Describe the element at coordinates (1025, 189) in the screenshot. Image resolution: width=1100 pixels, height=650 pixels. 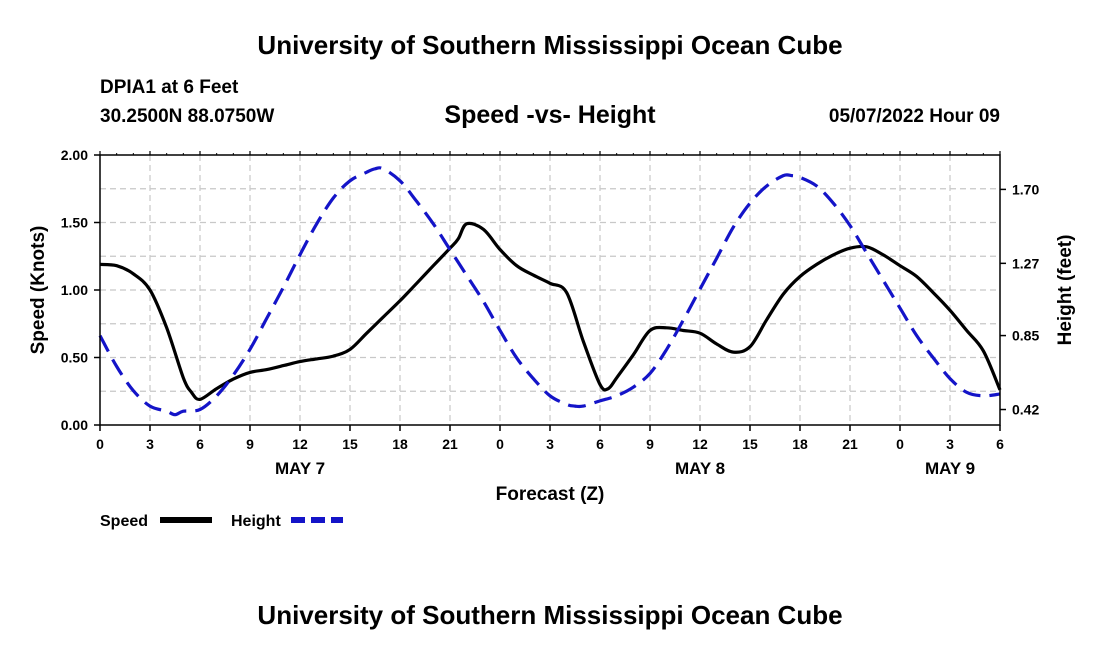
I see `y2-tick-label: 1.70` at that location.